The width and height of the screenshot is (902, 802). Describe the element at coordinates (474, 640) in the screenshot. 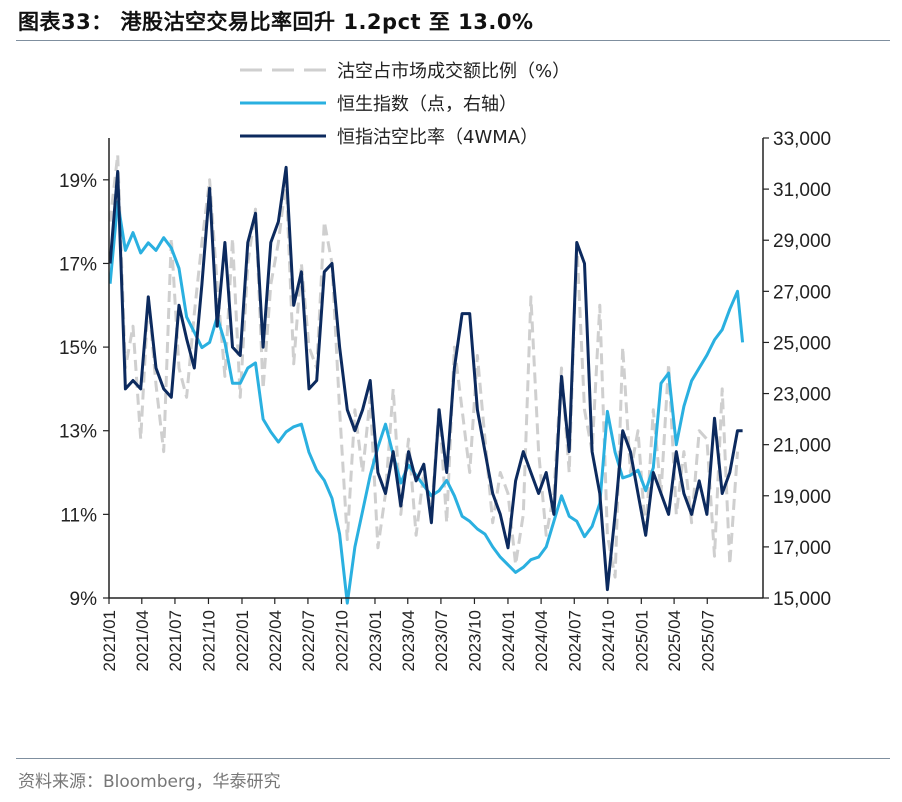

I see `x-tick-label: 2023/10` at that location.